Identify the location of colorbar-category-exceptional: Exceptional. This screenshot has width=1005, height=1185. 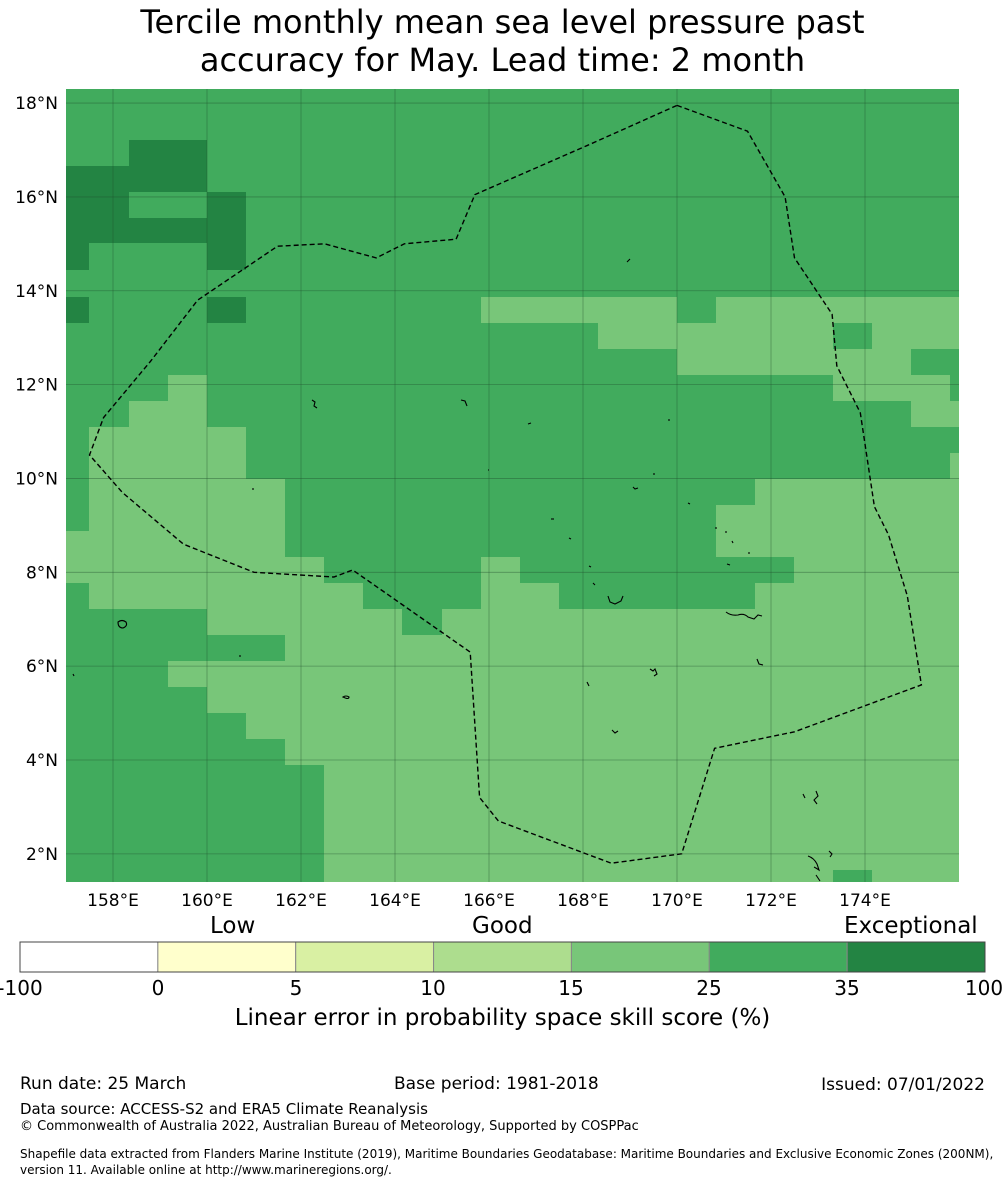
(911, 926).